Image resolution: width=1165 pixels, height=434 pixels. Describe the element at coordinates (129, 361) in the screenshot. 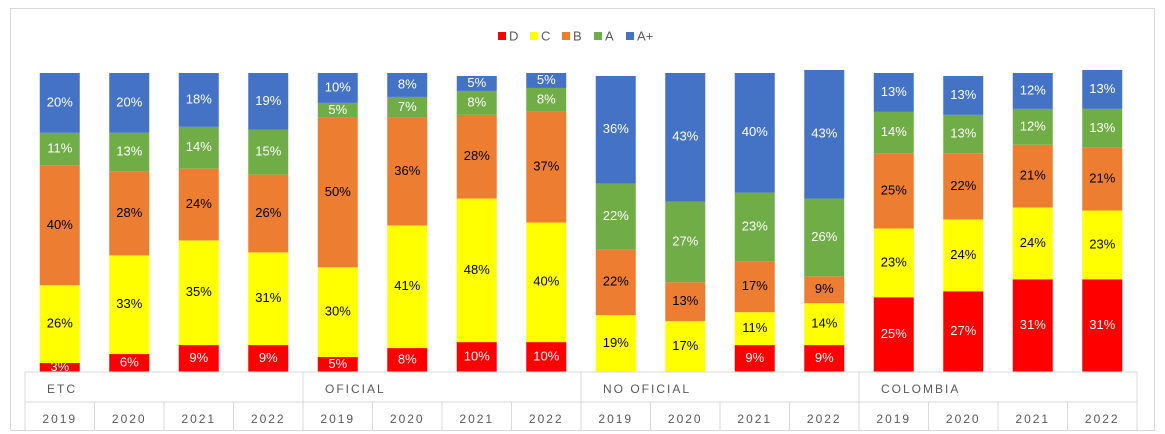

I see `data-label: 6%` at that location.